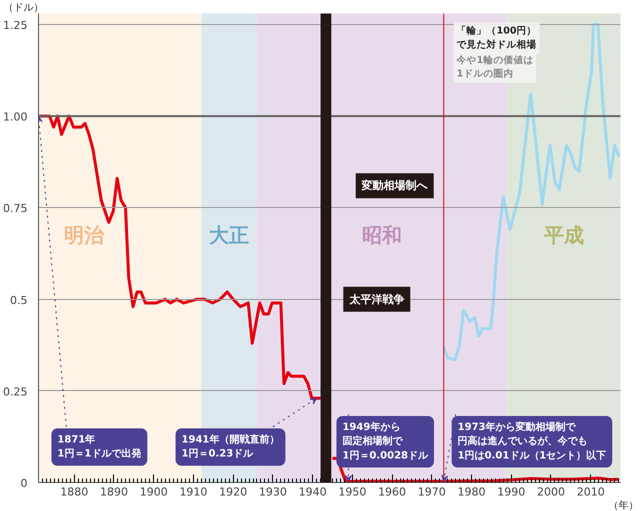  Describe the element at coordinates (19, 300) in the screenshot. I see `y-tick-label: 0.5` at that location.